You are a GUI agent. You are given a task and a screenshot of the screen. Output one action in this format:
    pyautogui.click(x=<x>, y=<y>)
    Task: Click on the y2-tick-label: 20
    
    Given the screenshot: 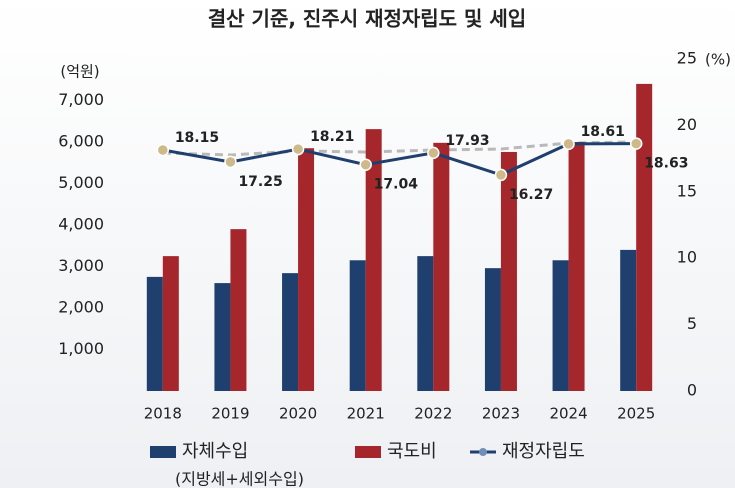 What is the action you would take?
    pyautogui.click(x=687, y=124)
    